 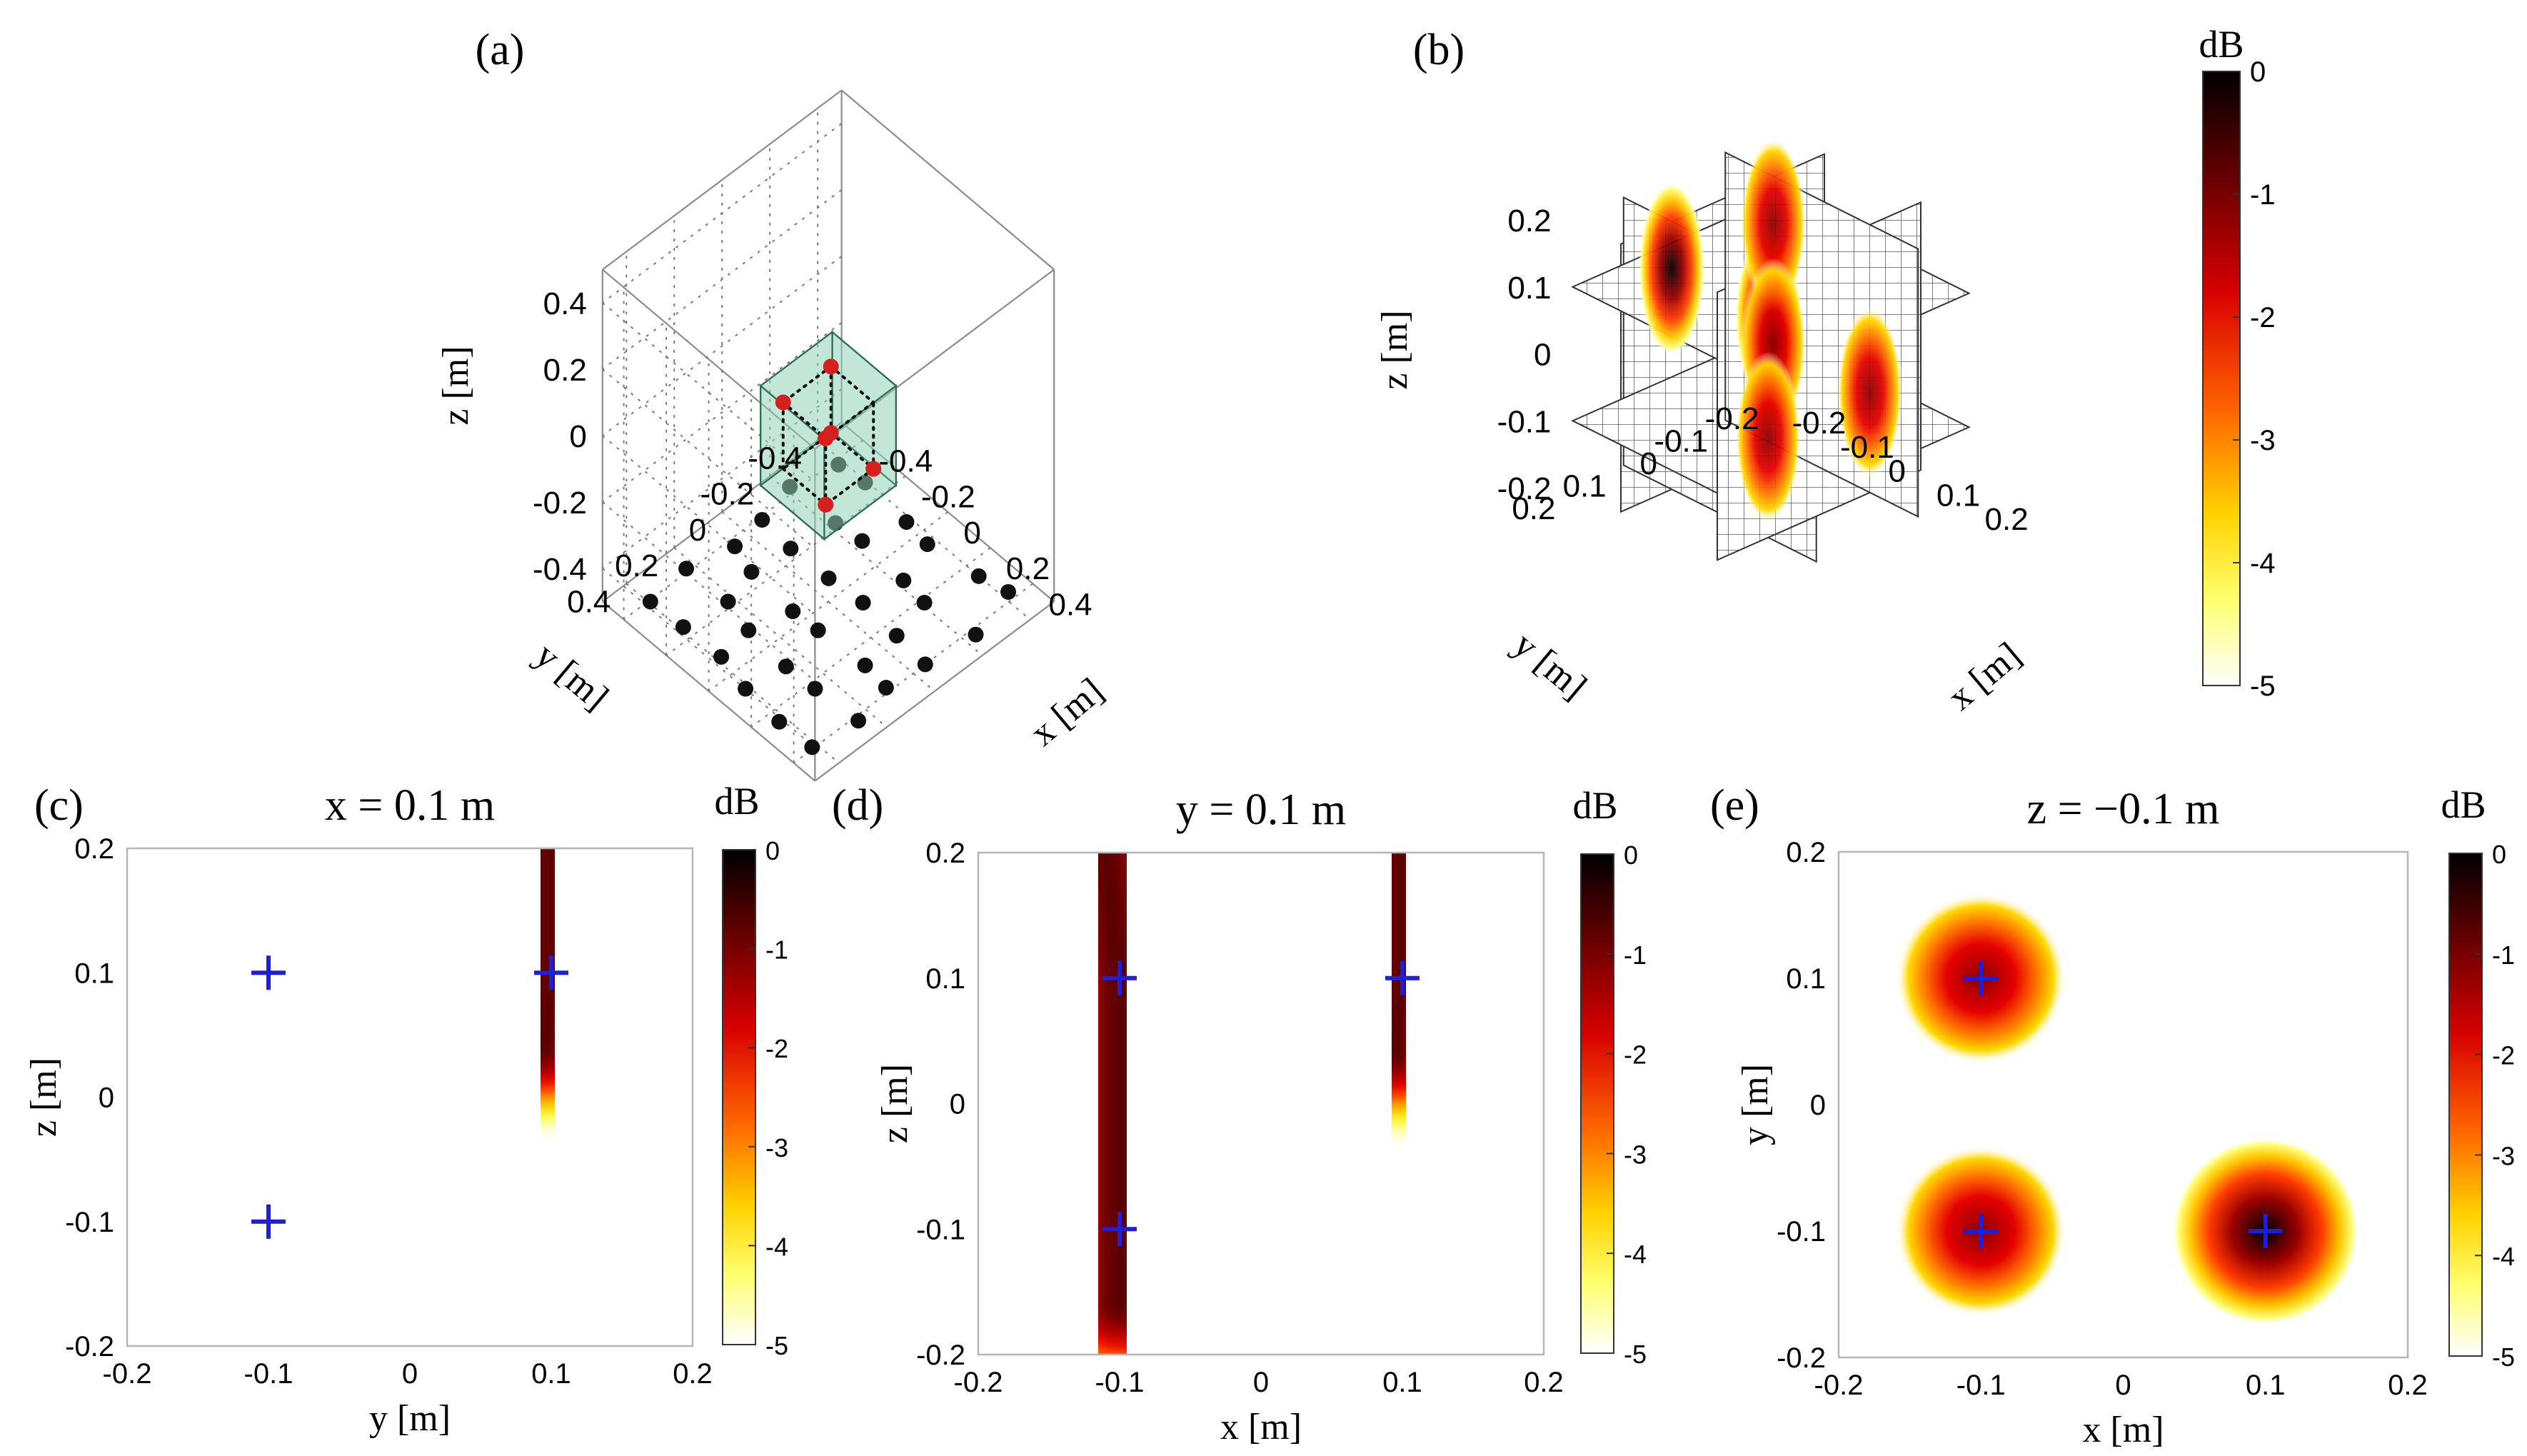 I want to click on panel-c-xtick: 0.1, so click(x=551, y=1374).